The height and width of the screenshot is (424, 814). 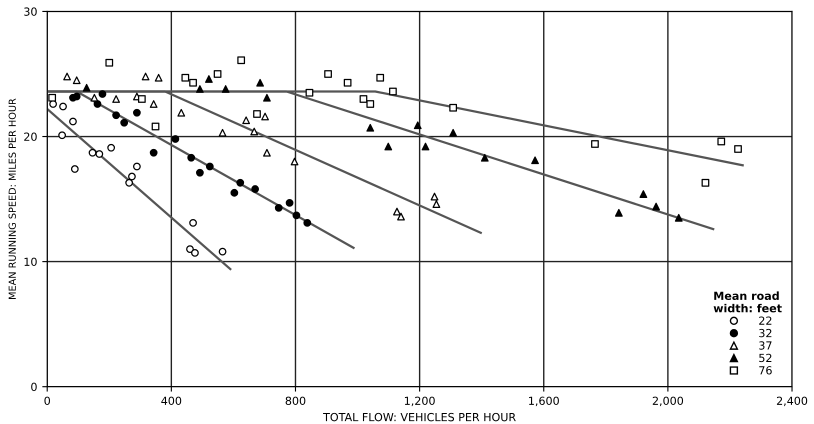 I want to click on x-tick-label: 2,400, so click(x=792, y=401).